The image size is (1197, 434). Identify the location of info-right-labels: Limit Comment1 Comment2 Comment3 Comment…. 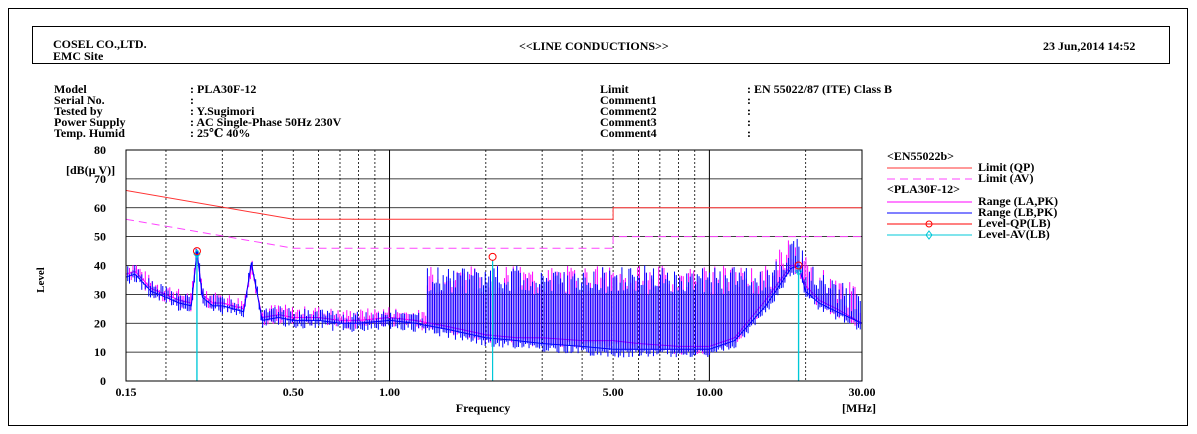
(628, 111).